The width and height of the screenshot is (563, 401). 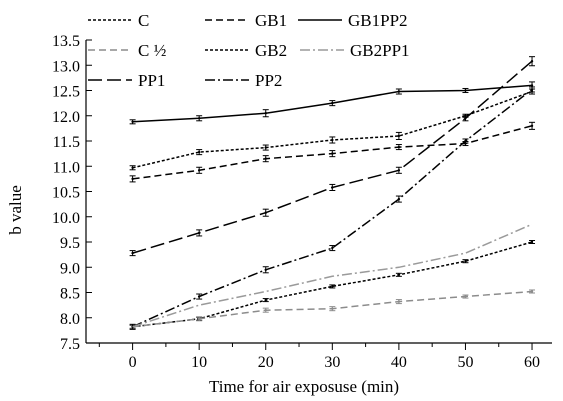 I want to click on x-tick-label: 60, so click(x=532, y=362).